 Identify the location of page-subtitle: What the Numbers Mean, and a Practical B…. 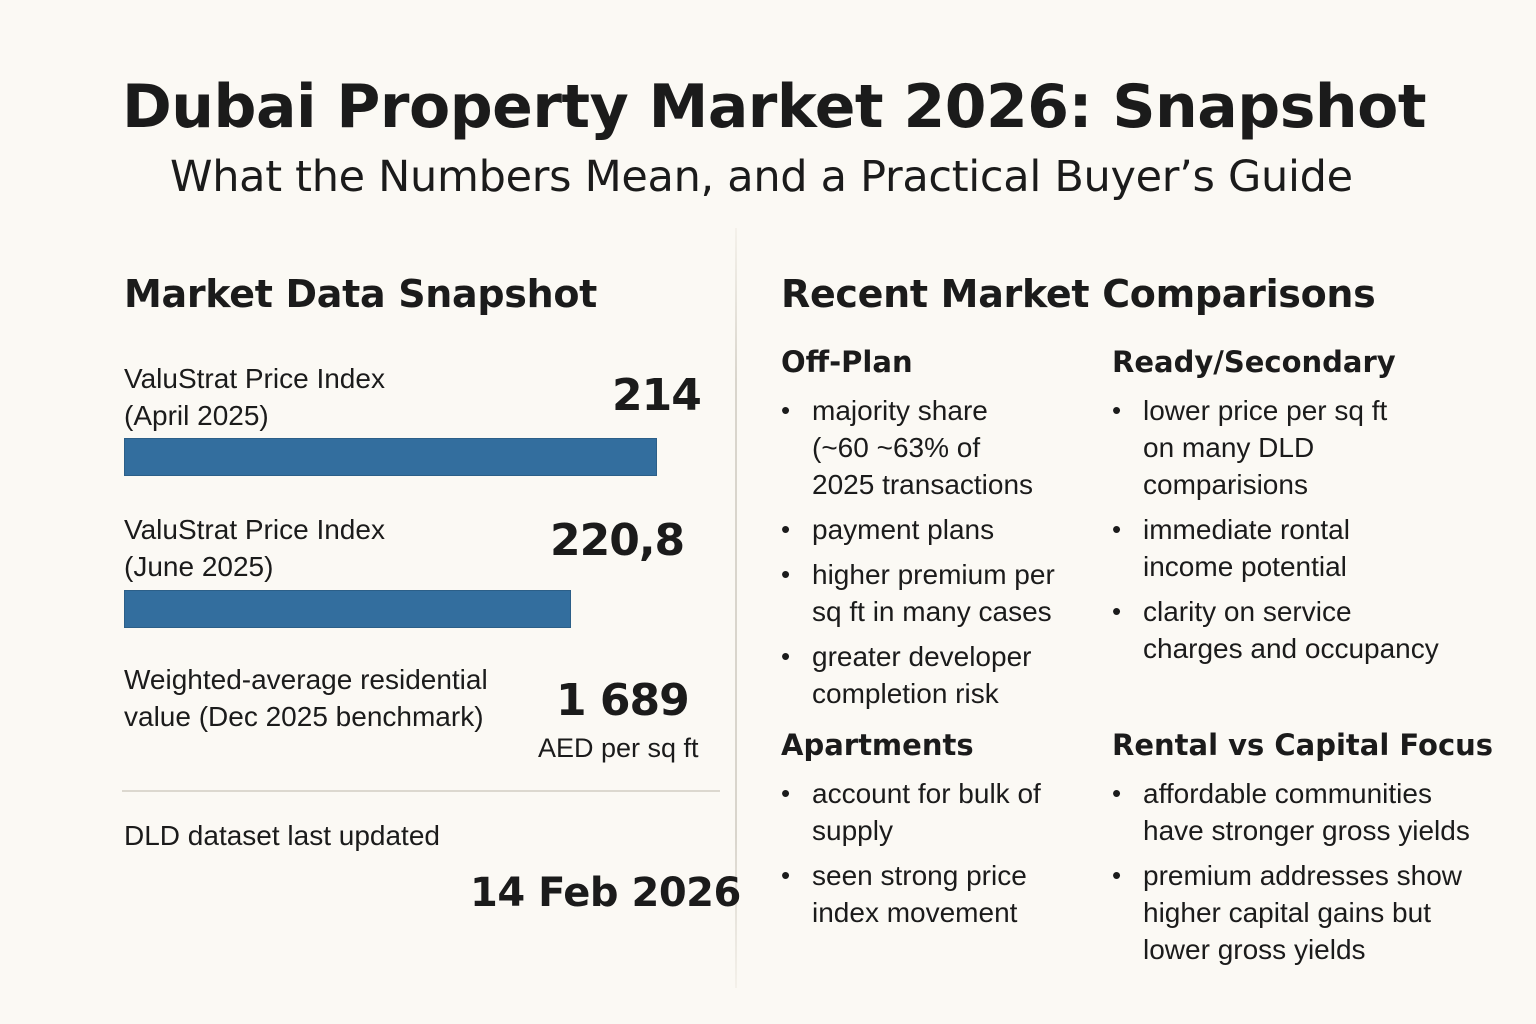
(761, 177).